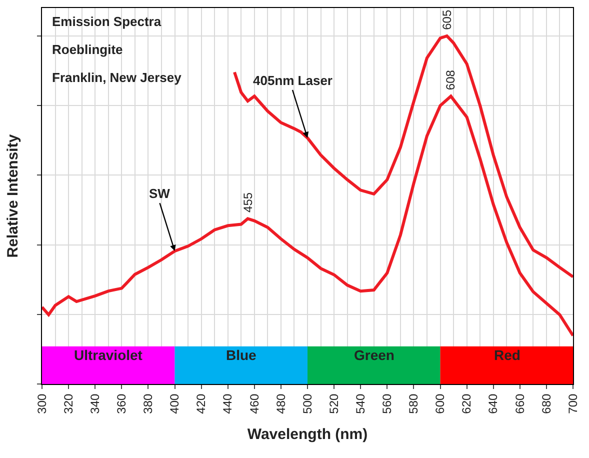 This screenshot has height=458, width=589. What do you see at coordinates (87, 49) in the screenshot?
I see `text: Roeblingite` at bounding box center [87, 49].